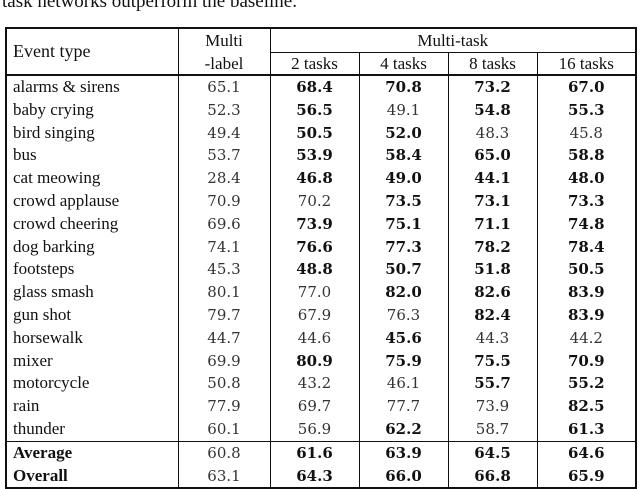  Describe the element at coordinates (587, 110) in the screenshot. I see `multi-task-value: 55.3` at that location.